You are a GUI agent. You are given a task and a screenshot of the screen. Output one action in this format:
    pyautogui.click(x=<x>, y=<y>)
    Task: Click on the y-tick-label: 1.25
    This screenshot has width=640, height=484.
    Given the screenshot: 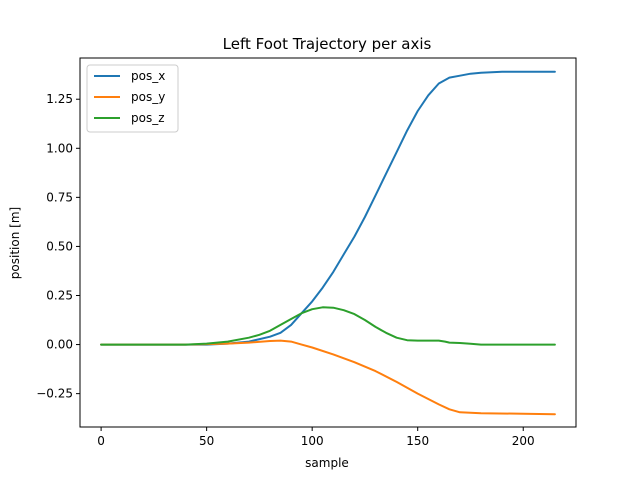 What is the action you would take?
    pyautogui.click(x=59, y=99)
    